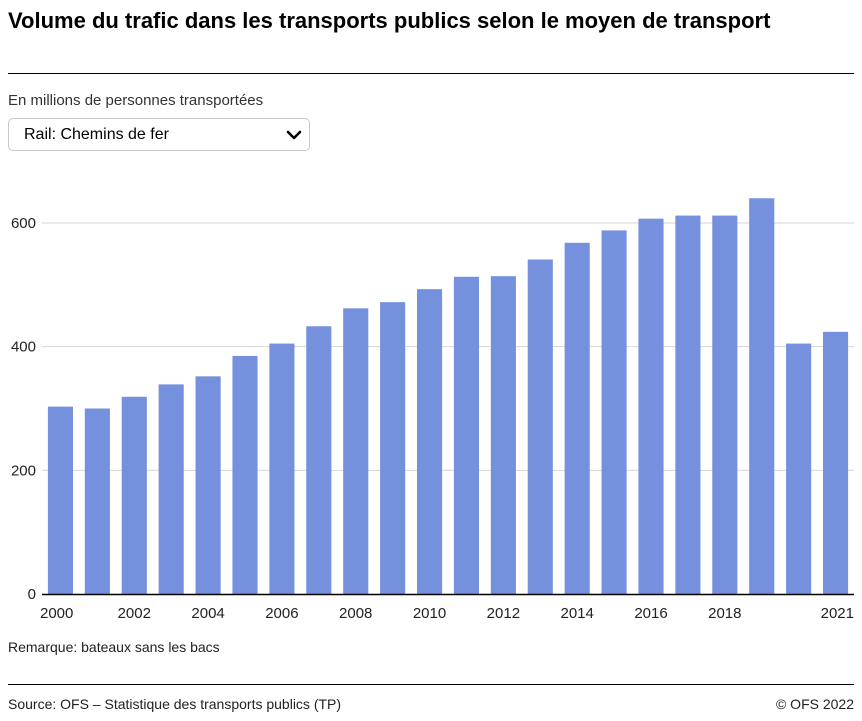 This screenshot has width=862, height=721. What do you see at coordinates (96, 134) in the screenshot?
I see `transport-mode-select-value: Rail: Chemins de fer` at bounding box center [96, 134].